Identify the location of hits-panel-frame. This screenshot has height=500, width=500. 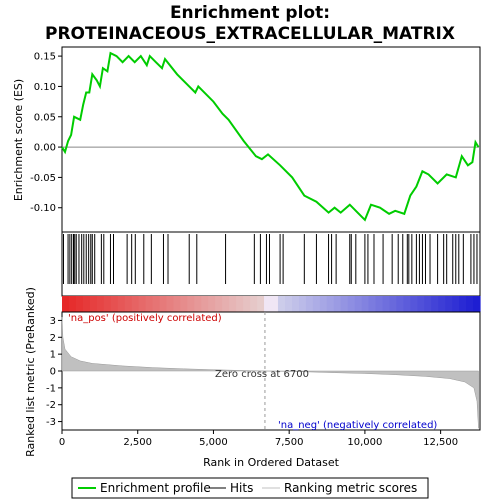
(271, 264).